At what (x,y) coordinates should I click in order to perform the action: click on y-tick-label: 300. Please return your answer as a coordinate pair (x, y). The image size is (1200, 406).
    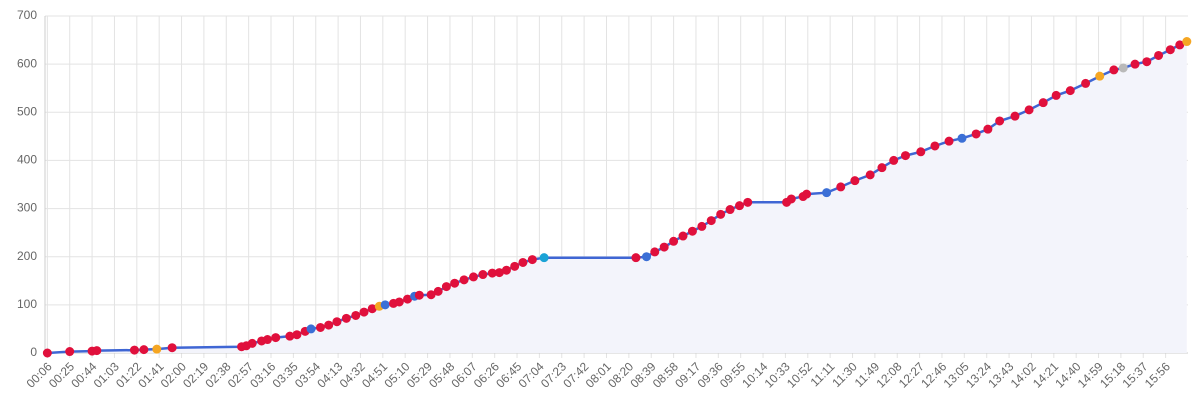
    Looking at the image, I should click on (27, 208).